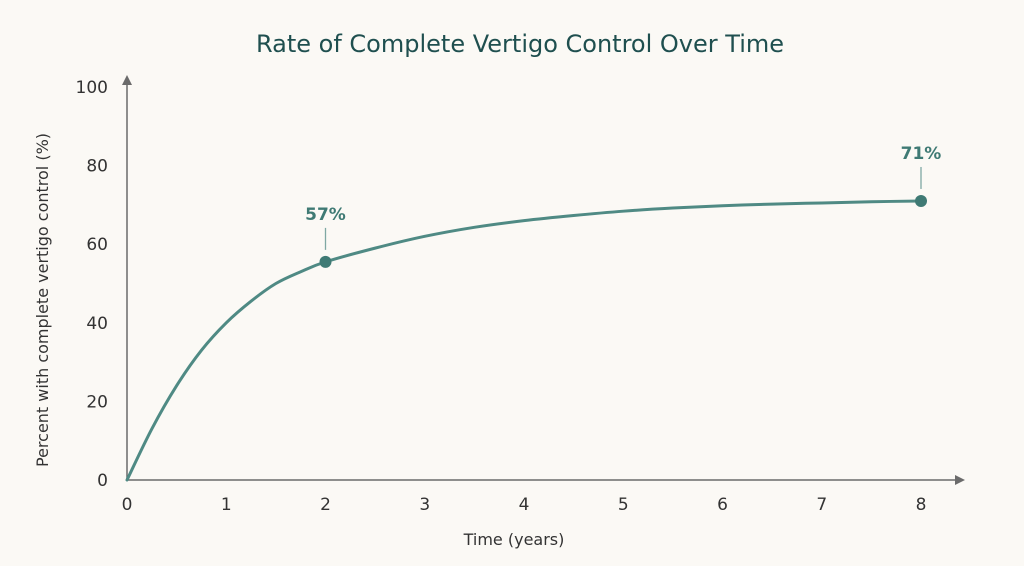  Describe the element at coordinates (97, 324) in the screenshot. I see `y-tick-label: 40` at that location.